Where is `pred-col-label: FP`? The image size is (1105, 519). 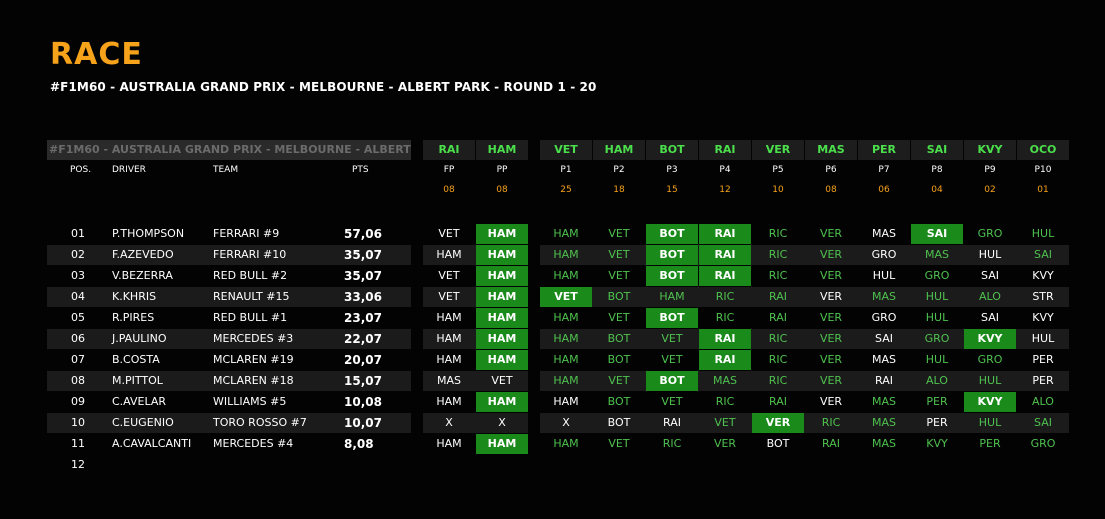
pred-col-label: FP is located at coordinates (449, 170).